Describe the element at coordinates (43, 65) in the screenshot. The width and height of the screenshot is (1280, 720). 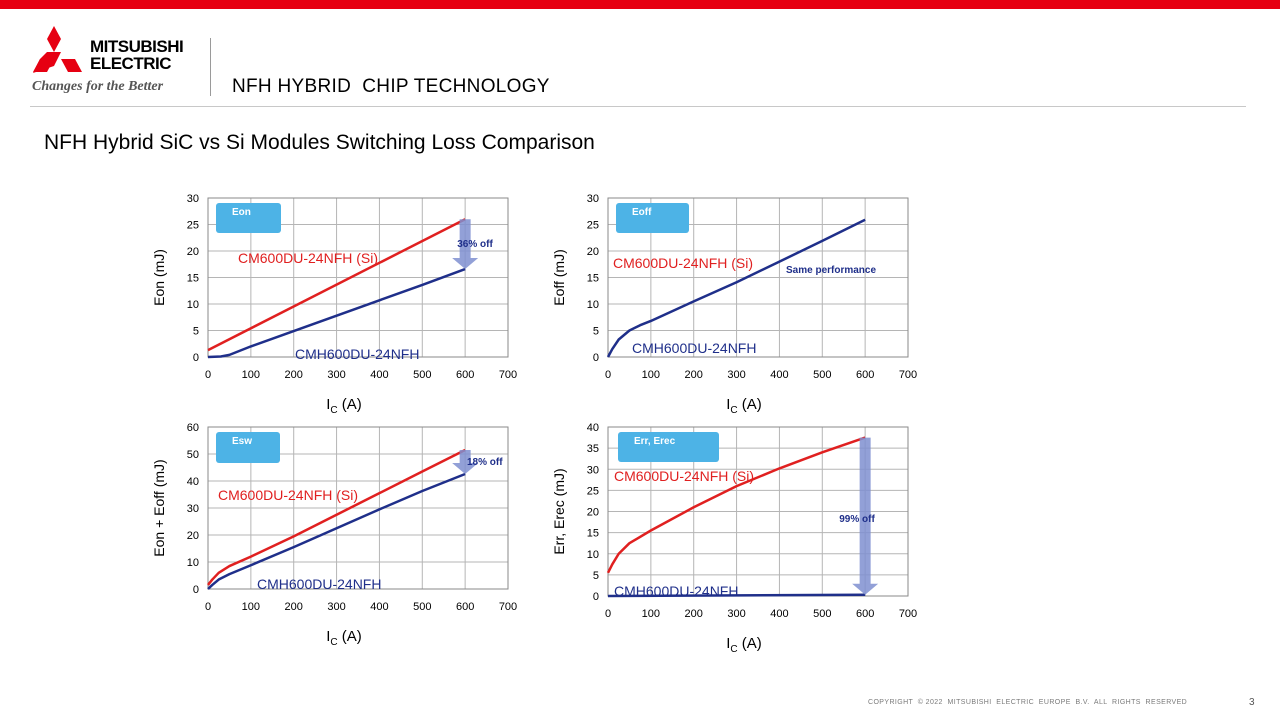
I see `logo-diamond-left-fix` at that location.